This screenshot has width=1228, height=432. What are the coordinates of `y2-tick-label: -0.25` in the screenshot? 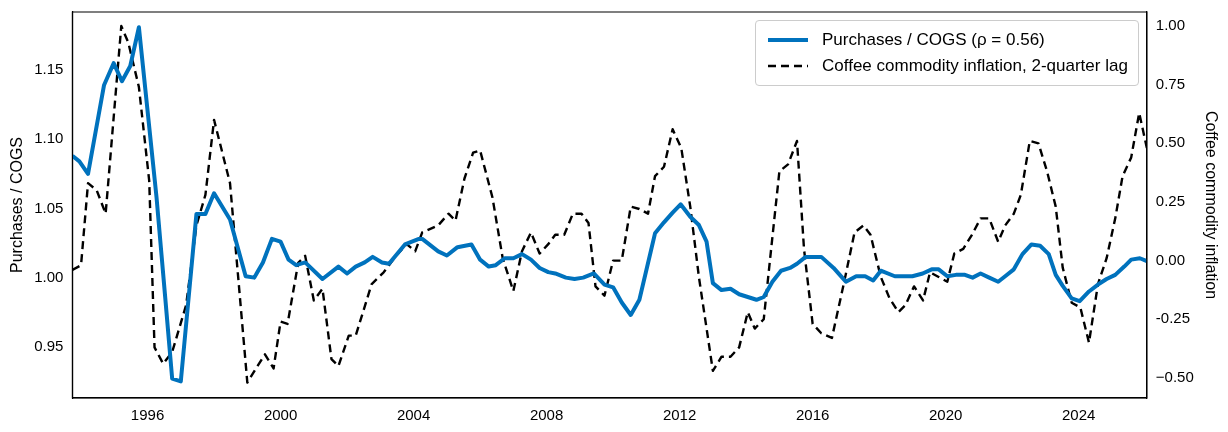 It's located at (1173, 318).